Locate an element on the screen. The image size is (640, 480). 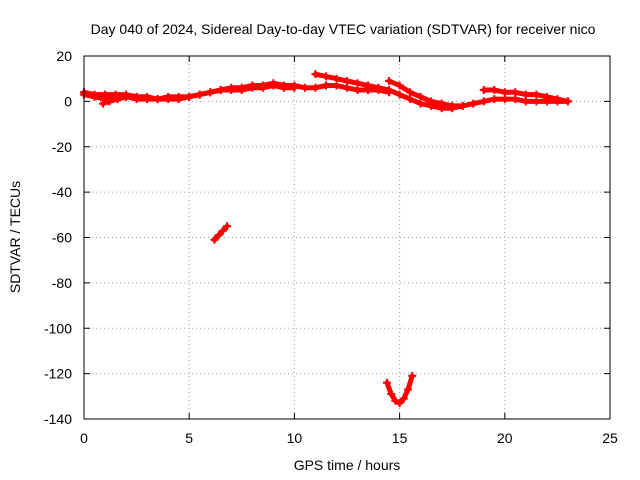
y-tick-label: -20 is located at coordinates (62, 147).